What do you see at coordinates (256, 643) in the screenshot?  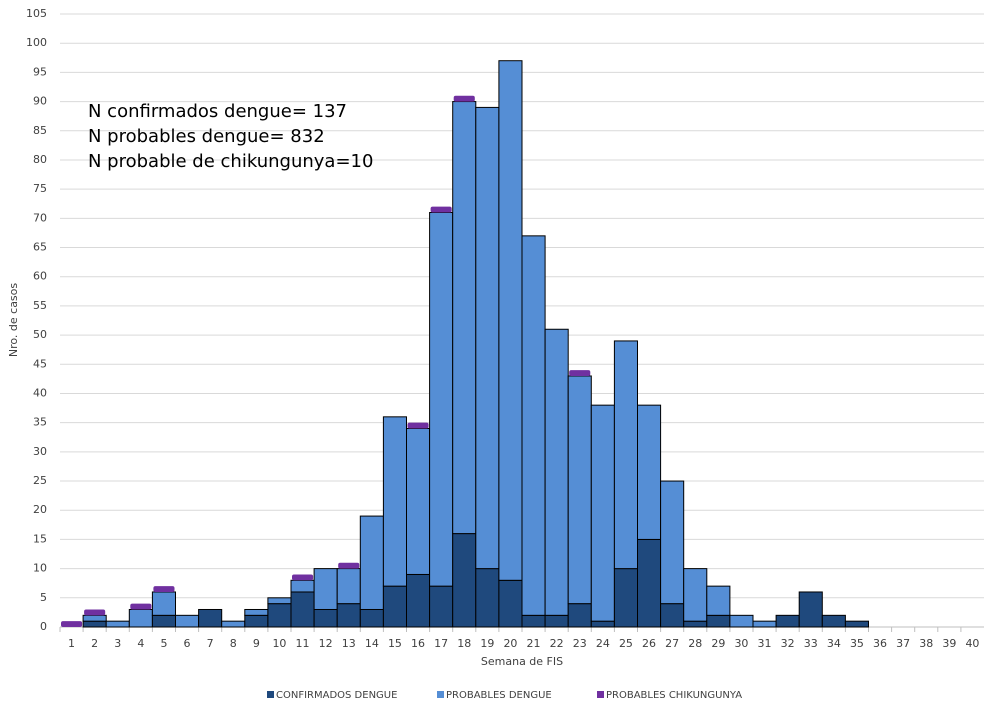 I see `x-tick-label: 9` at bounding box center [256, 643].